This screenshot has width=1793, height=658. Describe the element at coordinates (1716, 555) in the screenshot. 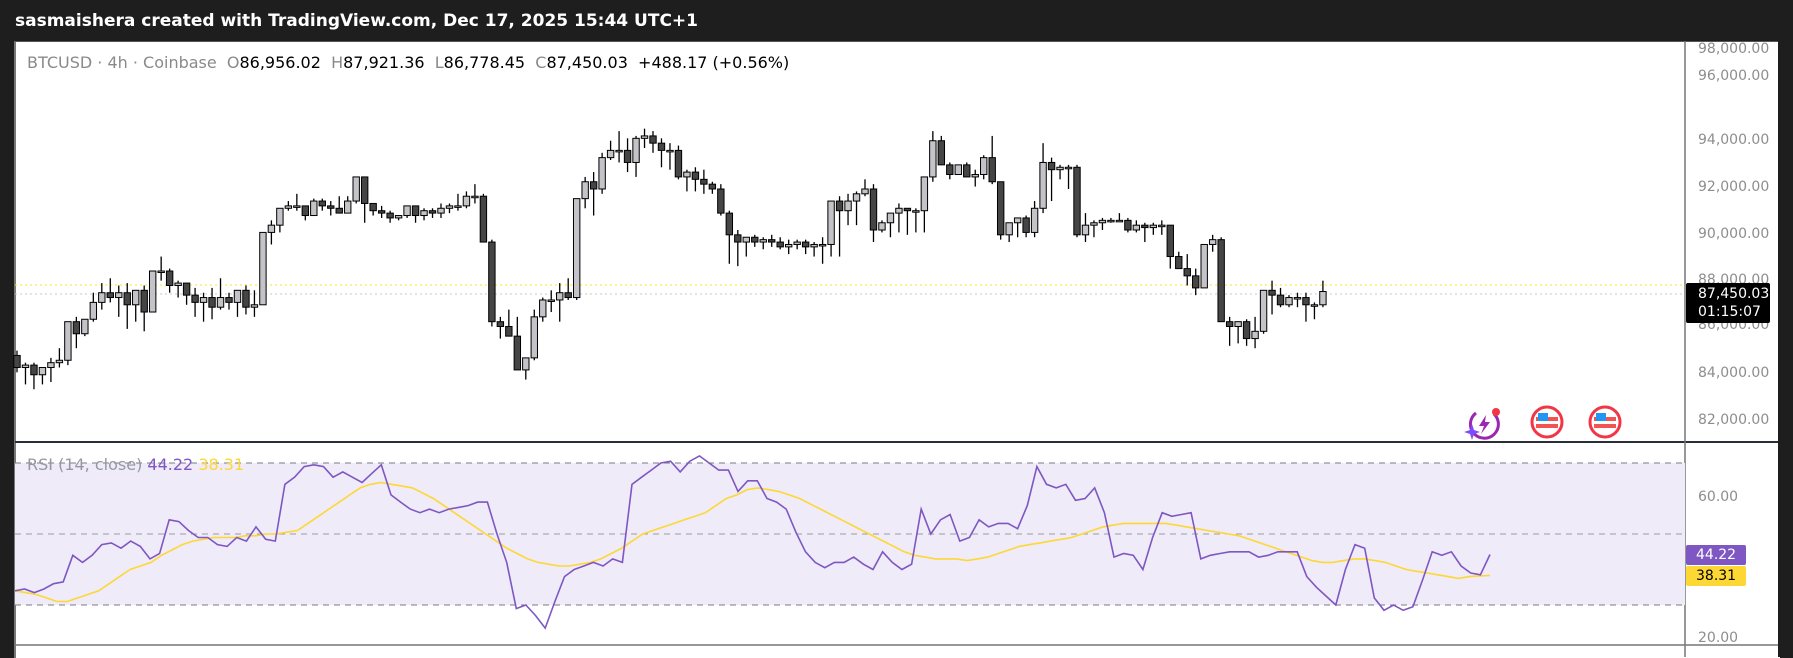

I see `rsi-value-tag: 44.22` at that location.